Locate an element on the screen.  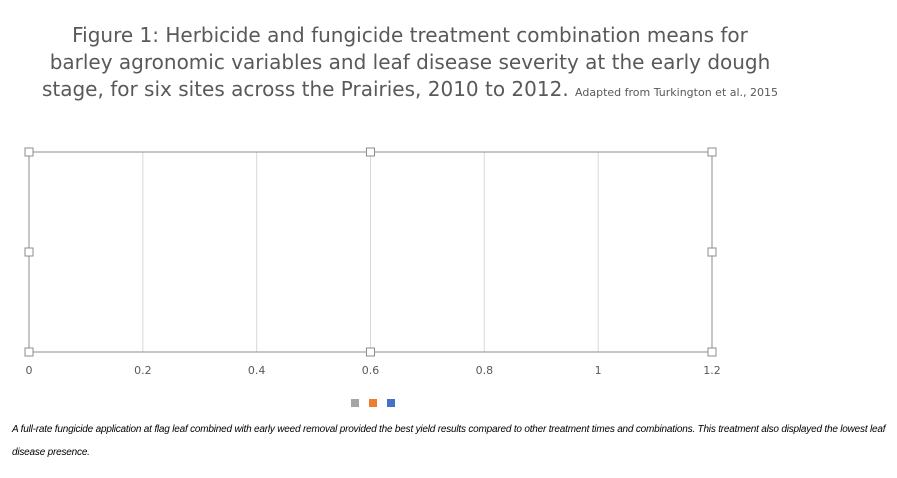
x-tick-label: 0.6 is located at coordinates (371, 370).